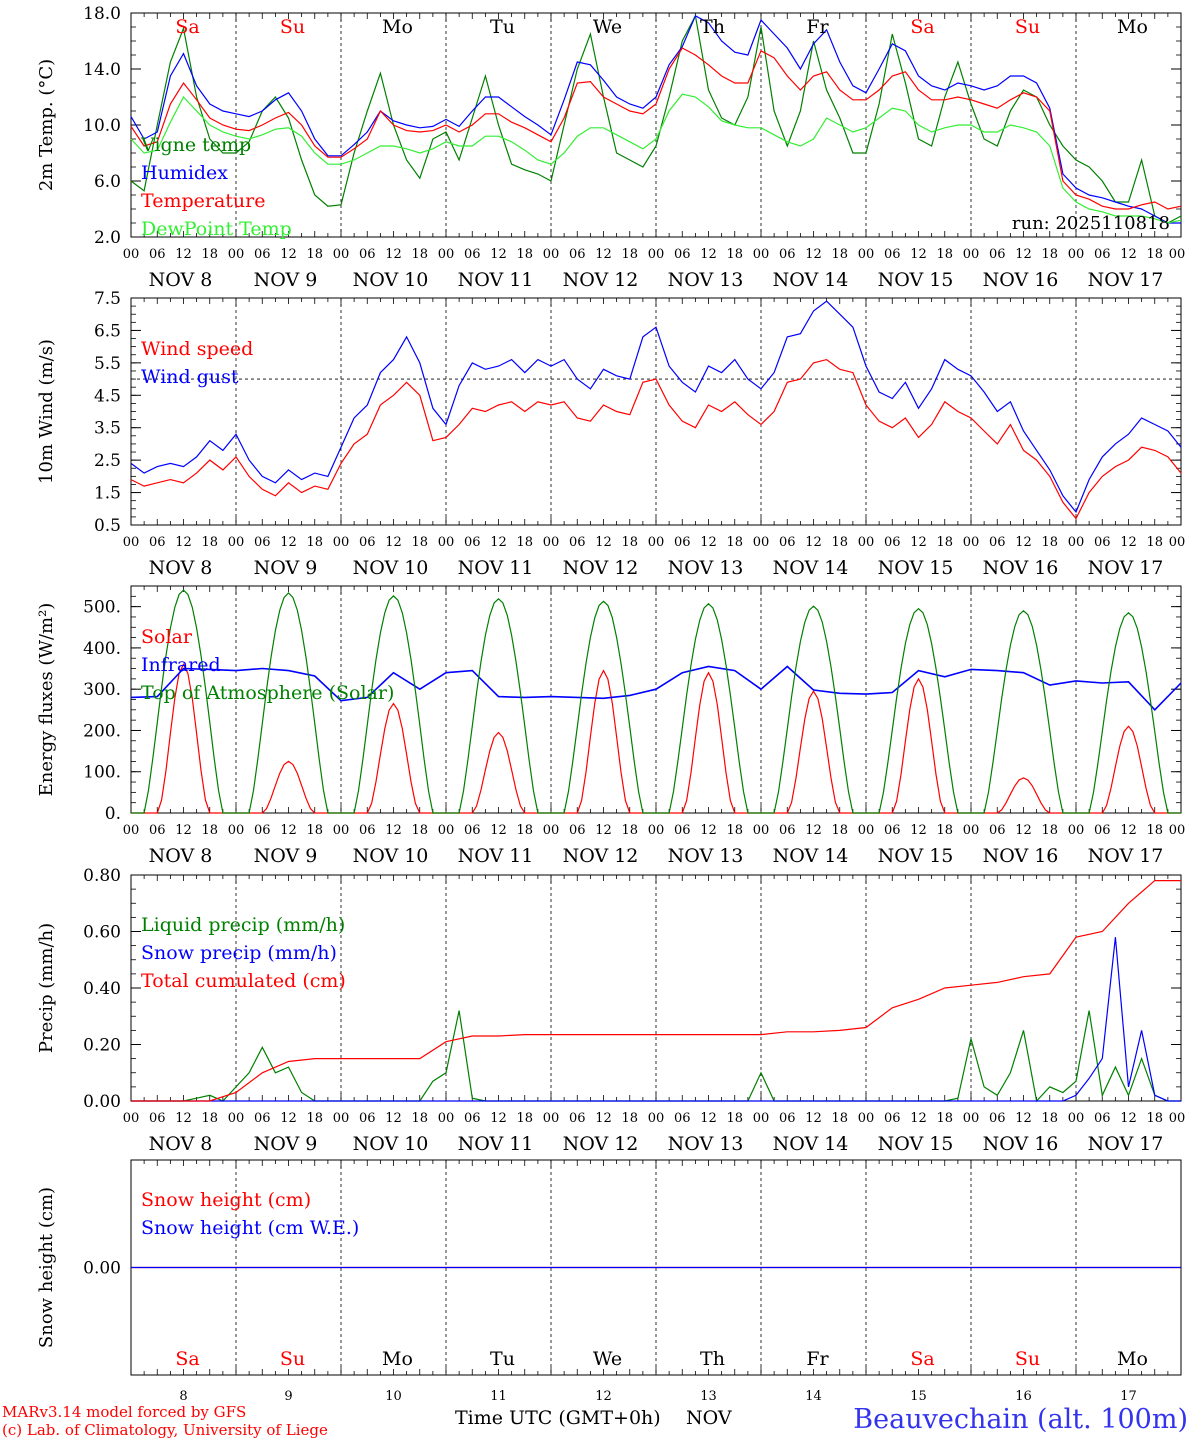  Describe the element at coordinates (107, 299) in the screenshot. I see `y-tick-label: 7.5` at that location.